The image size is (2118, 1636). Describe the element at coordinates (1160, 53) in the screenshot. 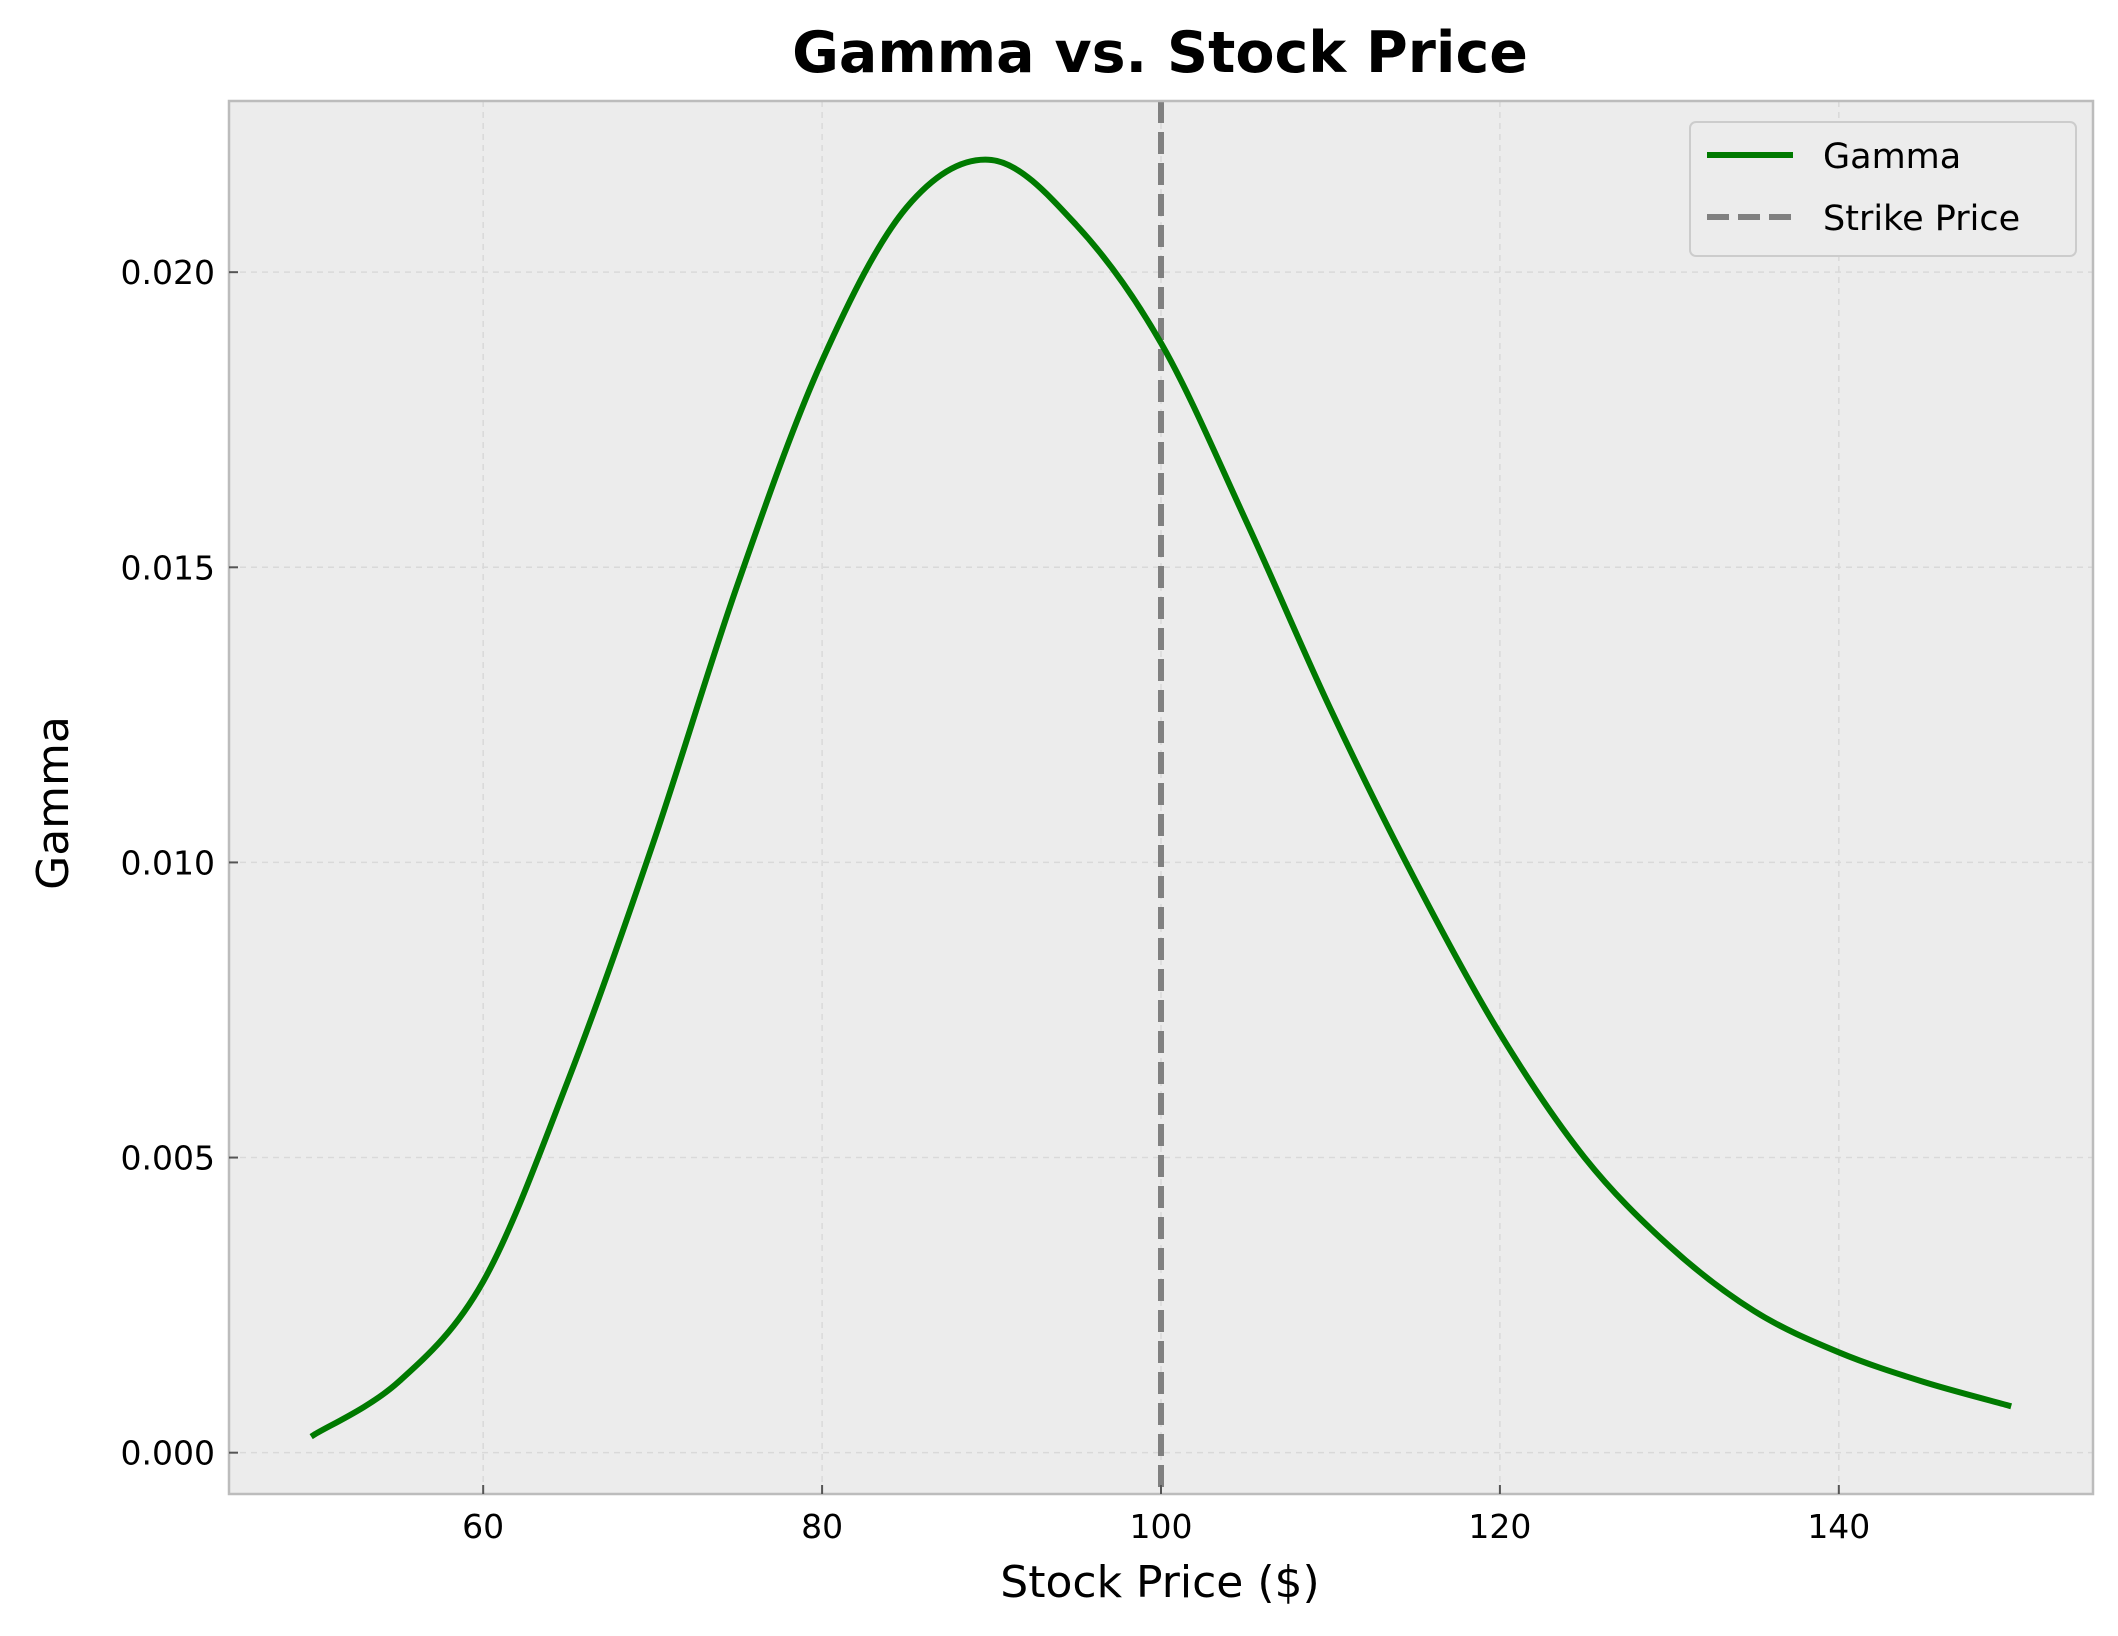

I see `chart-title: Gamma vs. Stock Price` at that location.